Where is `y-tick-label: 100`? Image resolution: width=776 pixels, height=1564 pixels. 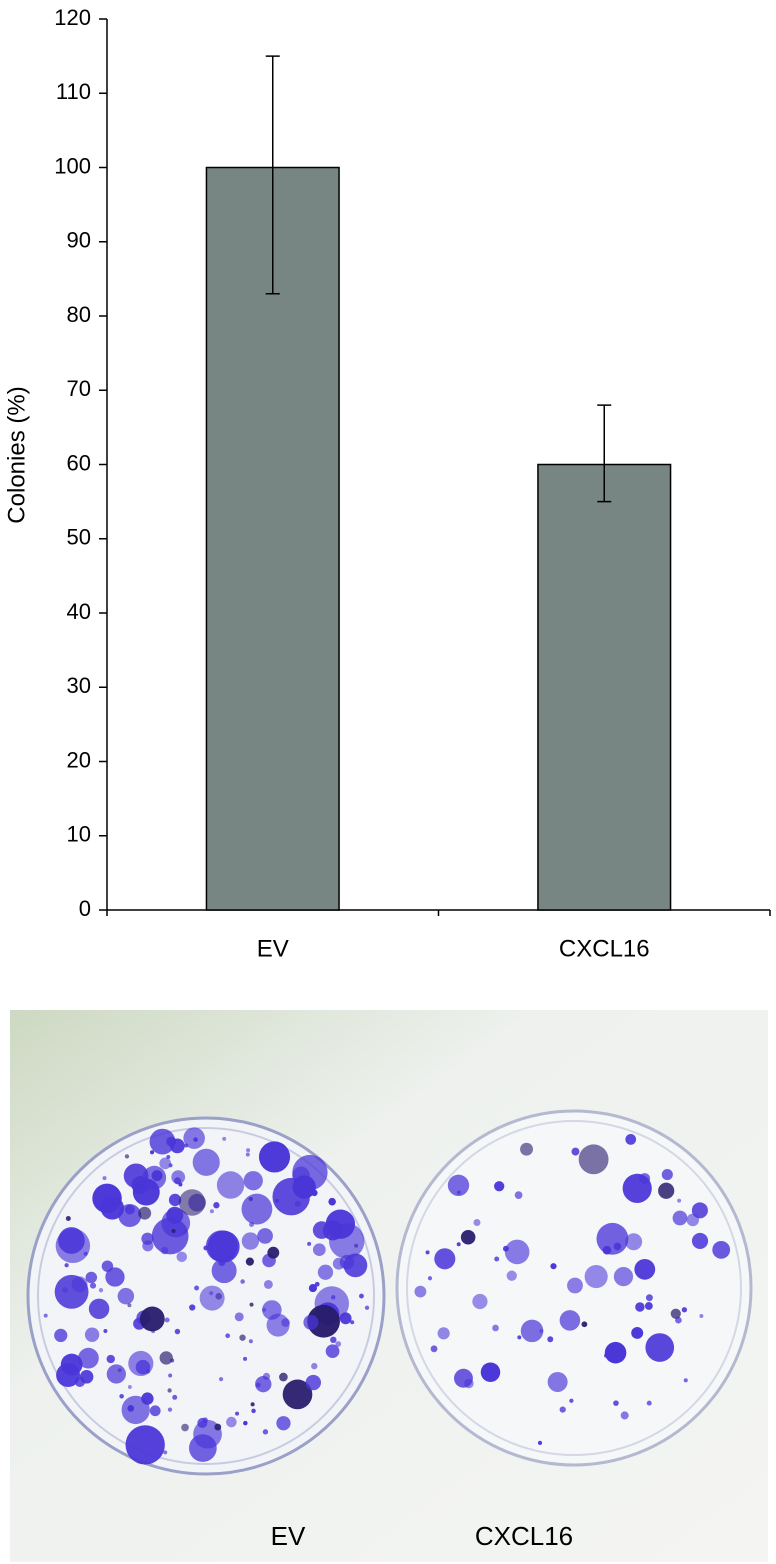 y-tick-label: 100 is located at coordinates (72, 165).